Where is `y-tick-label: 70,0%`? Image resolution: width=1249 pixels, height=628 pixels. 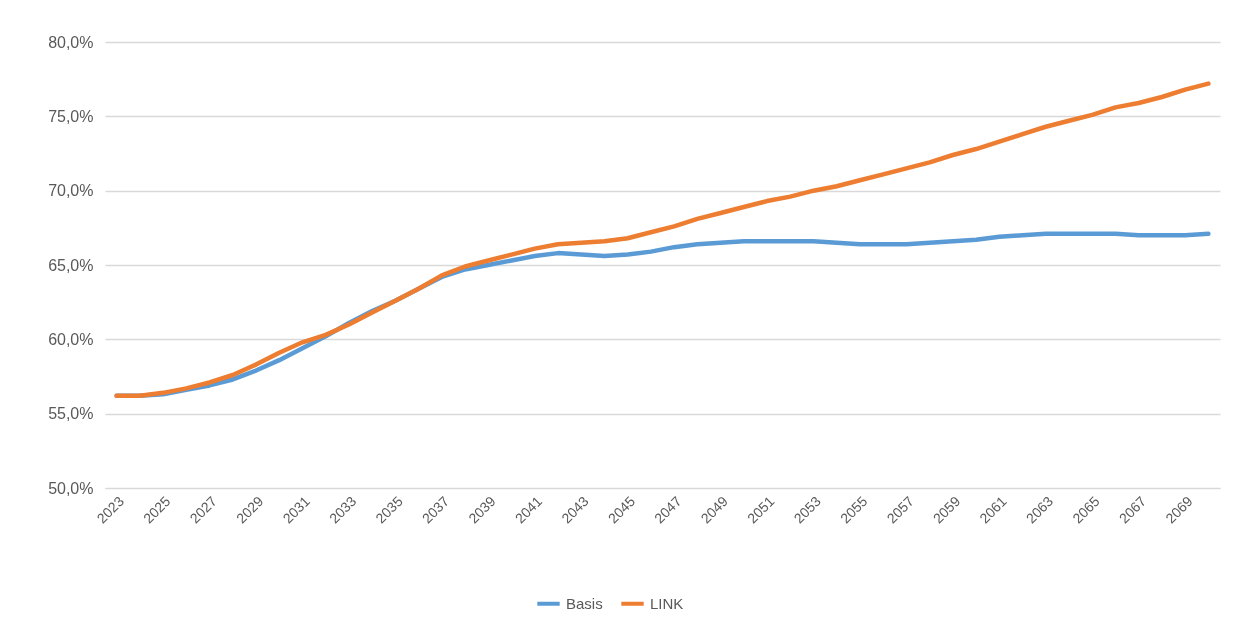
y-tick-label: 70,0% is located at coordinates (71, 191).